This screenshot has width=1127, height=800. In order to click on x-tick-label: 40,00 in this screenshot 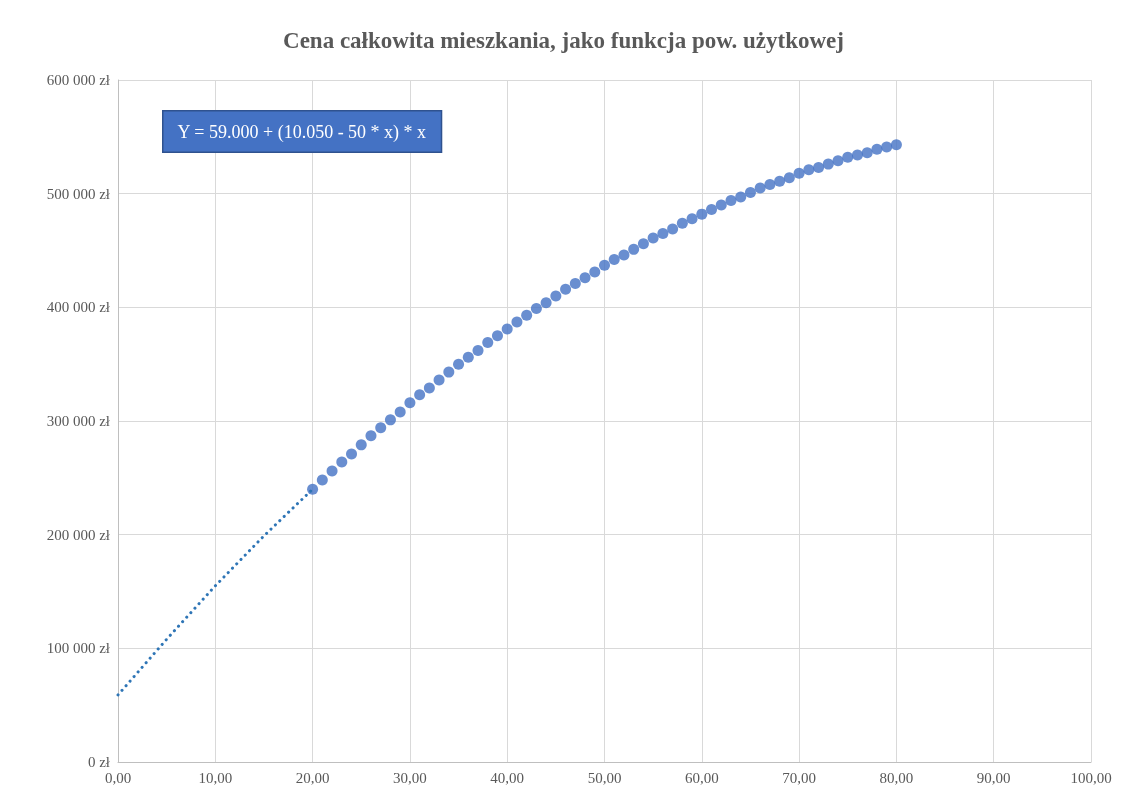, I will do `click(507, 777)`.